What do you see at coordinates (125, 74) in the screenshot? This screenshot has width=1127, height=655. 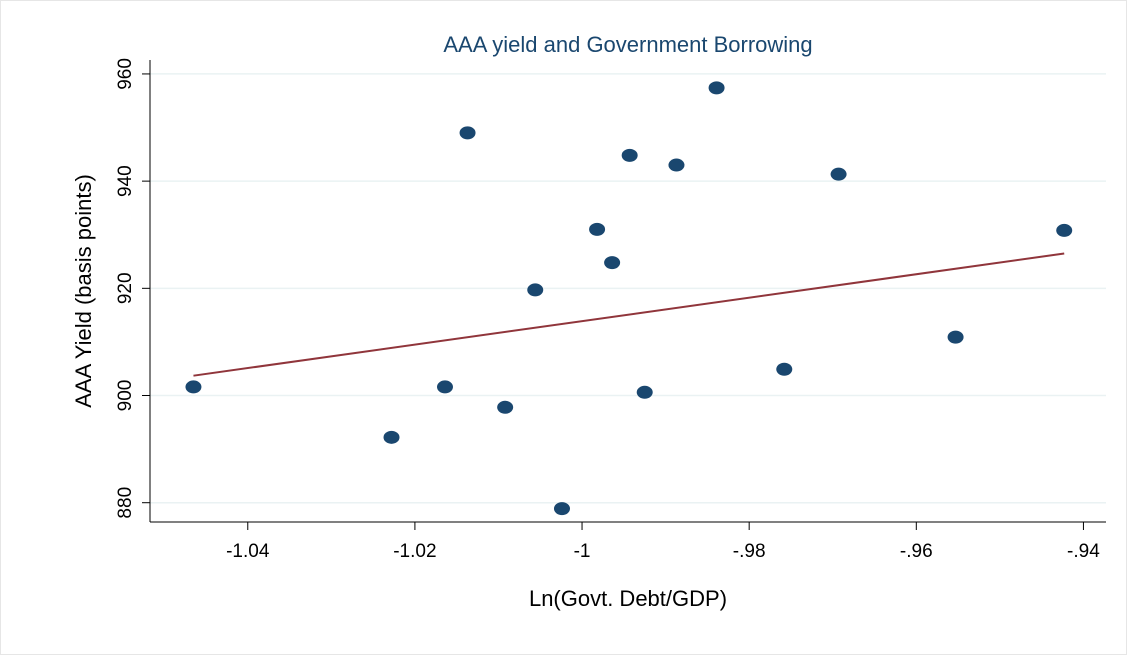 I see `y-tick-label: 960` at bounding box center [125, 74].